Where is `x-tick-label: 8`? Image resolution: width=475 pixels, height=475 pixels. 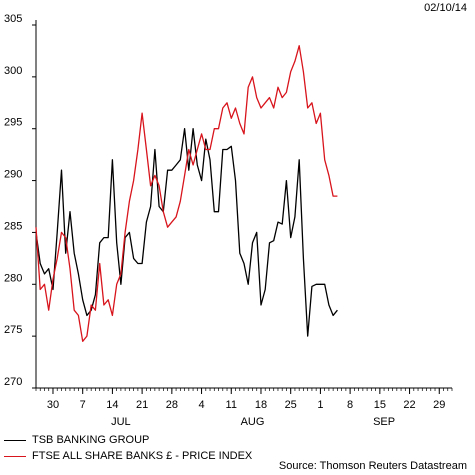
x-tick-label: 8 is located at coordinates (350, 405).